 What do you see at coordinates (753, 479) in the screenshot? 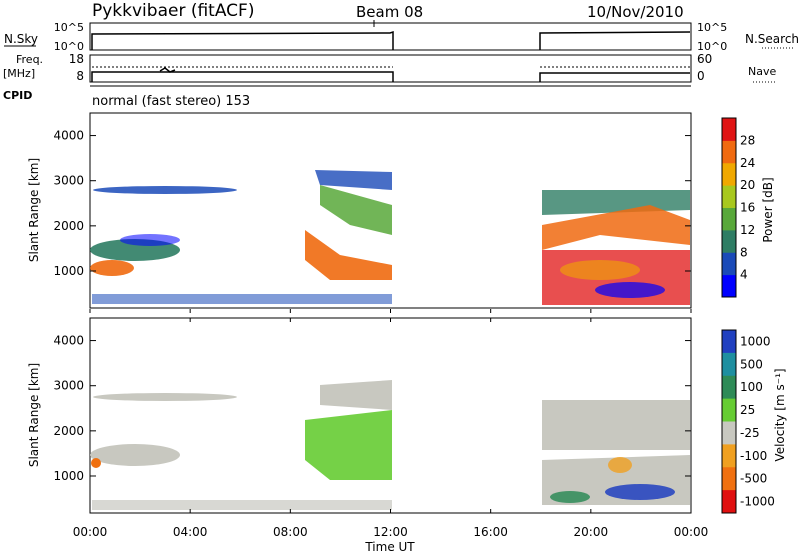
I see `colorbar-tick-label: -500` at bounding box center [753, 479].